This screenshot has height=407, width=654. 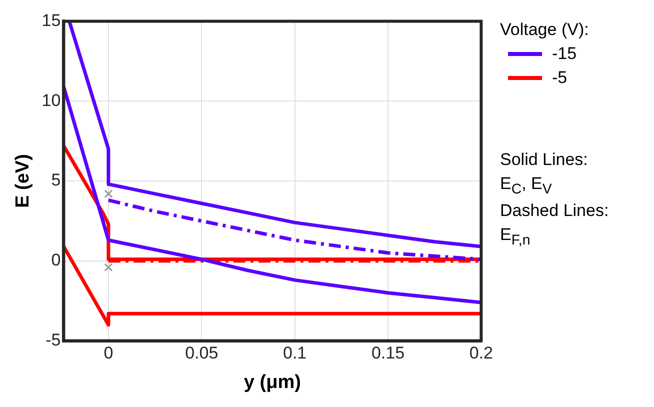 What do you see at coordinates (56, 260) in the screenshot?
I see `y-tick-label: 0` at bounding box center [56, 260].